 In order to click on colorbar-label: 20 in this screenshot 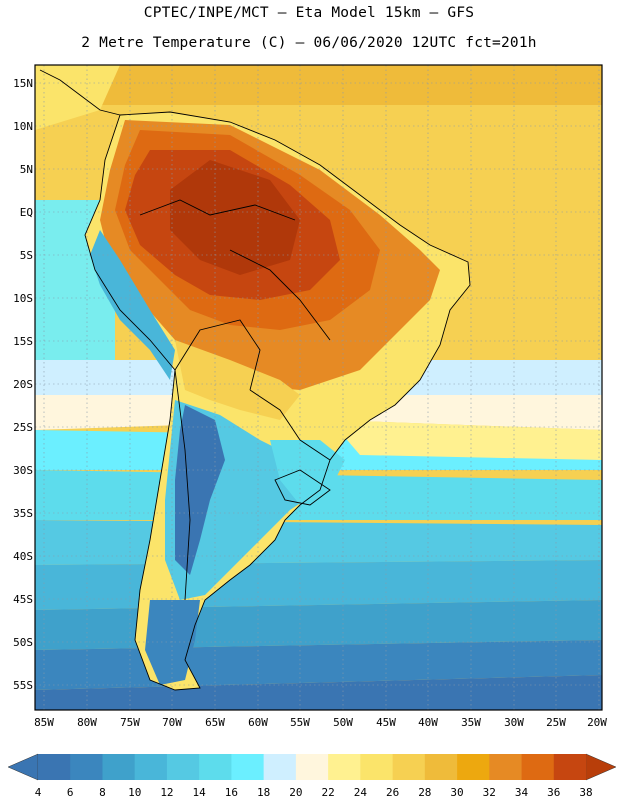, I will do `click(295, 792)`.